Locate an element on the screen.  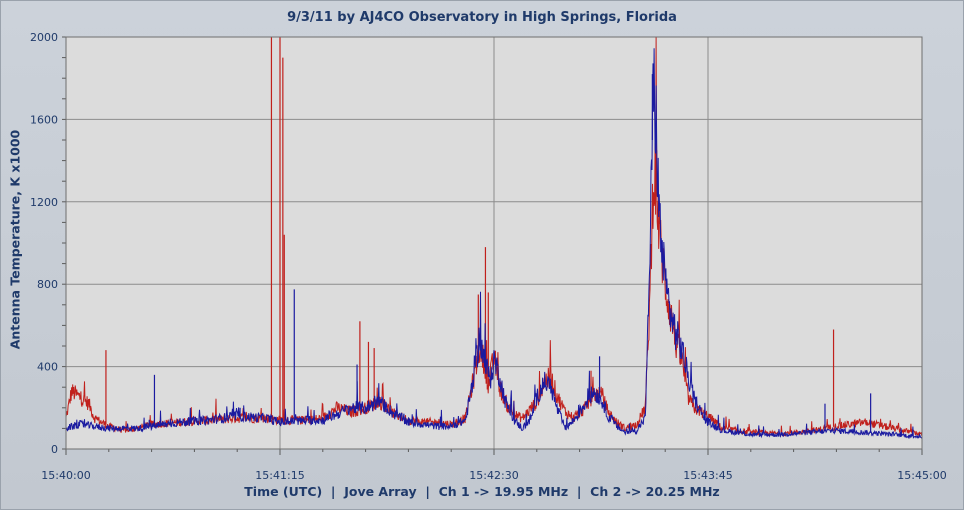
x-label-array: Jove Array is located at coordinates (380, 491).